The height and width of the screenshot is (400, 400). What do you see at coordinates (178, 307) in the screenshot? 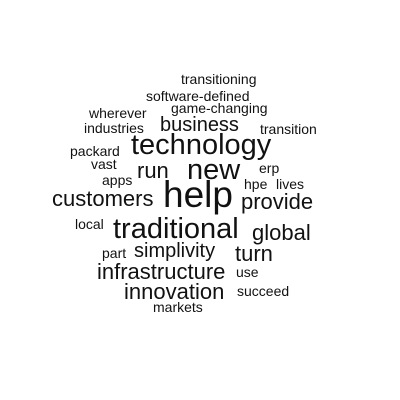
I see `word-markets: markets` at bounding box center [178, 307].